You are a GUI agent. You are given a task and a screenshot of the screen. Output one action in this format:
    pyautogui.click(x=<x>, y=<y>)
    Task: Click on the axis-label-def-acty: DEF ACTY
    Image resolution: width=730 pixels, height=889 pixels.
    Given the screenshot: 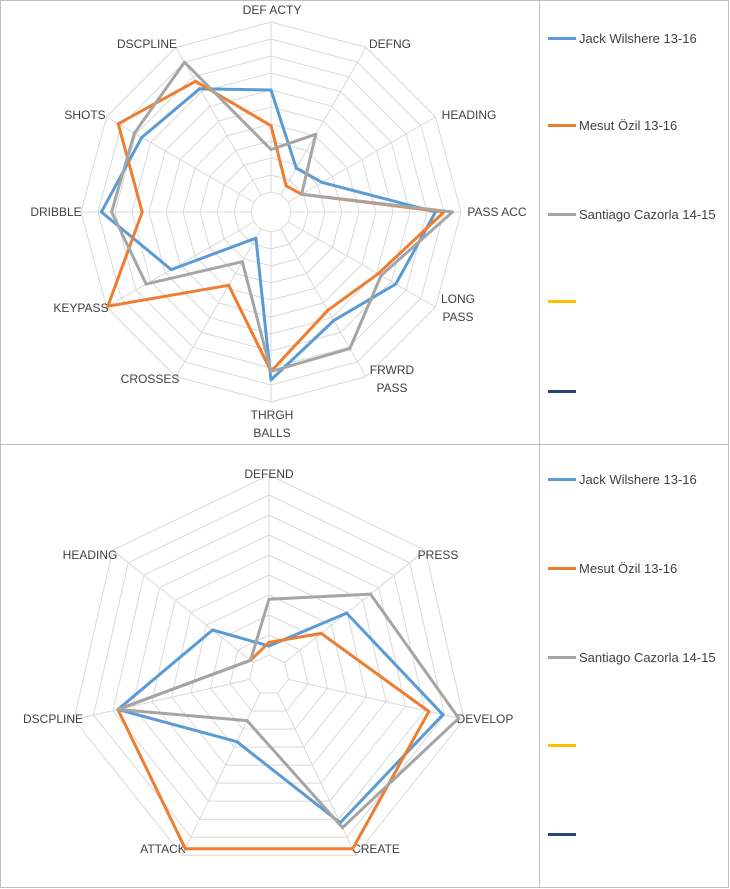 What is the action you would take?
    pyautogui.click(x=272, y=10)
    